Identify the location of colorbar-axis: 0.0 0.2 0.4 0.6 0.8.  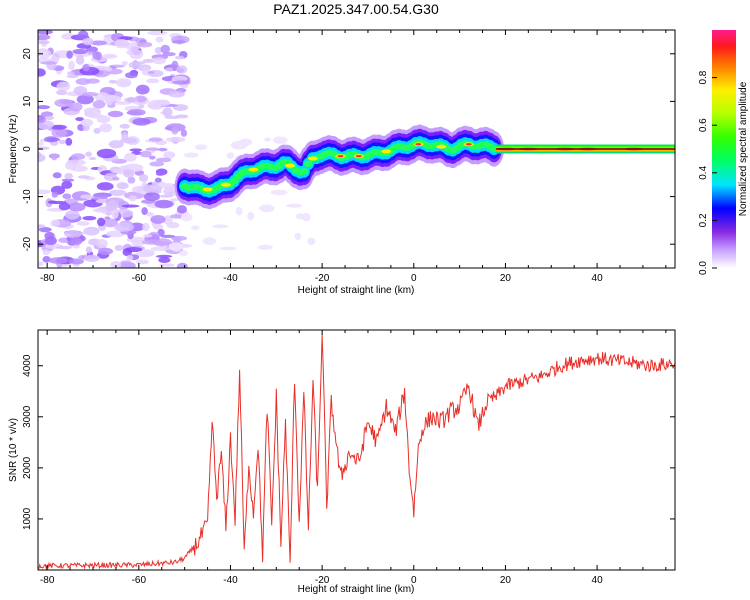
(707, 172).